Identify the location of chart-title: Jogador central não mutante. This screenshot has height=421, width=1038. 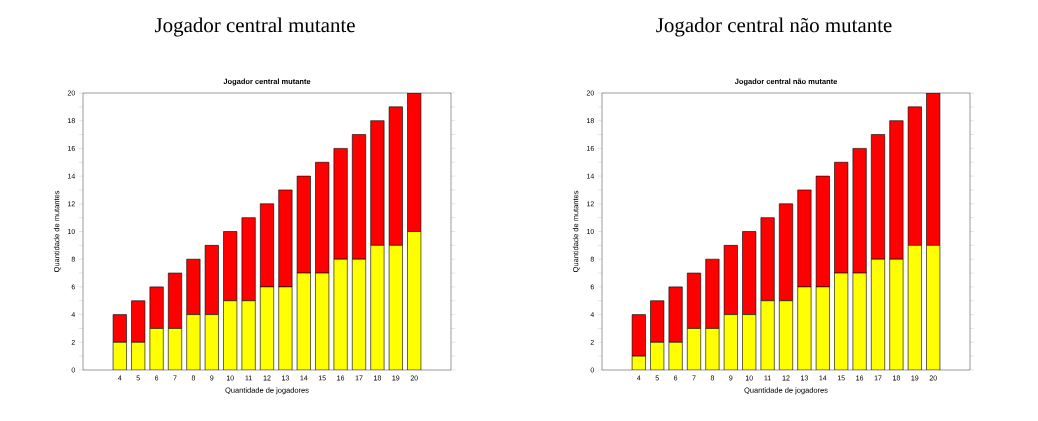
(774, 27).